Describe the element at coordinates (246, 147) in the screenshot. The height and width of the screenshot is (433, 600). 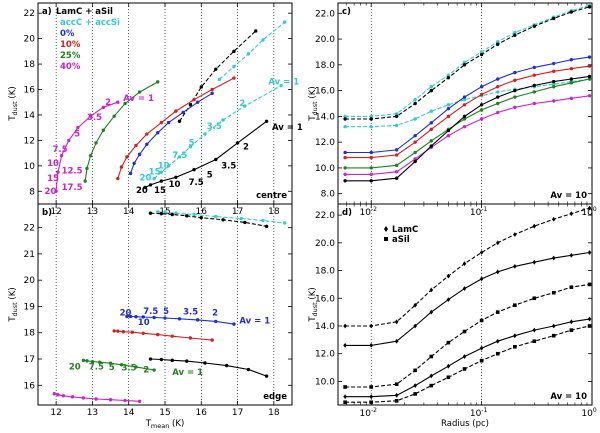
I see `data-label: 2` at that location.